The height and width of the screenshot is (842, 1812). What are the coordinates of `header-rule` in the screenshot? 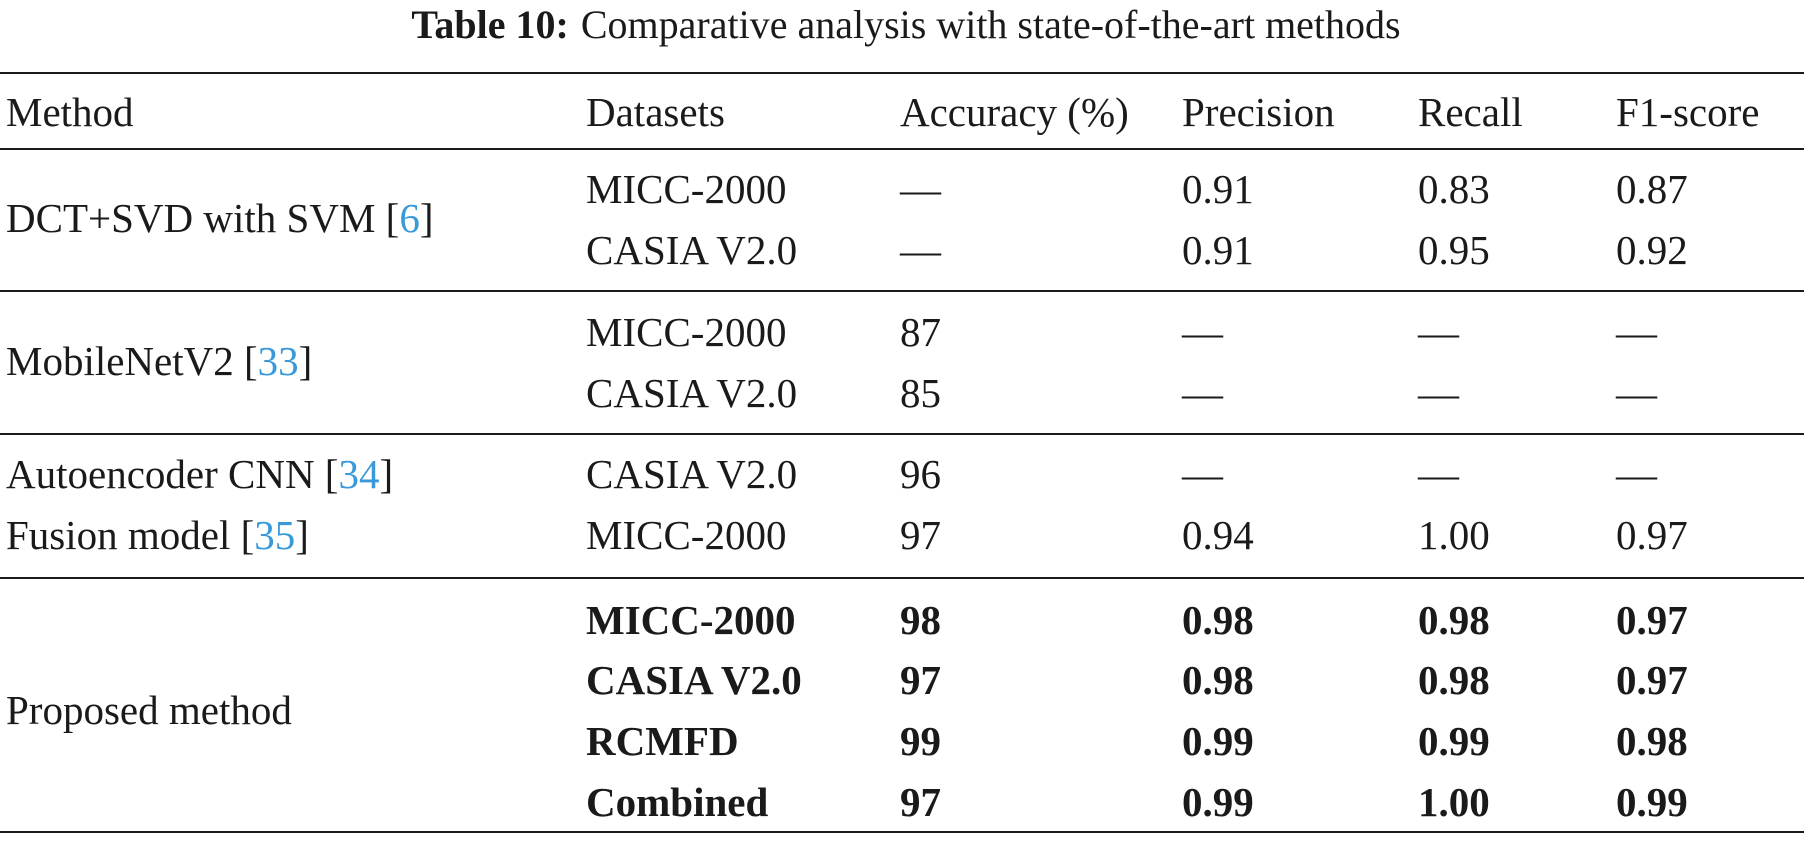 It's located at (902, 149).